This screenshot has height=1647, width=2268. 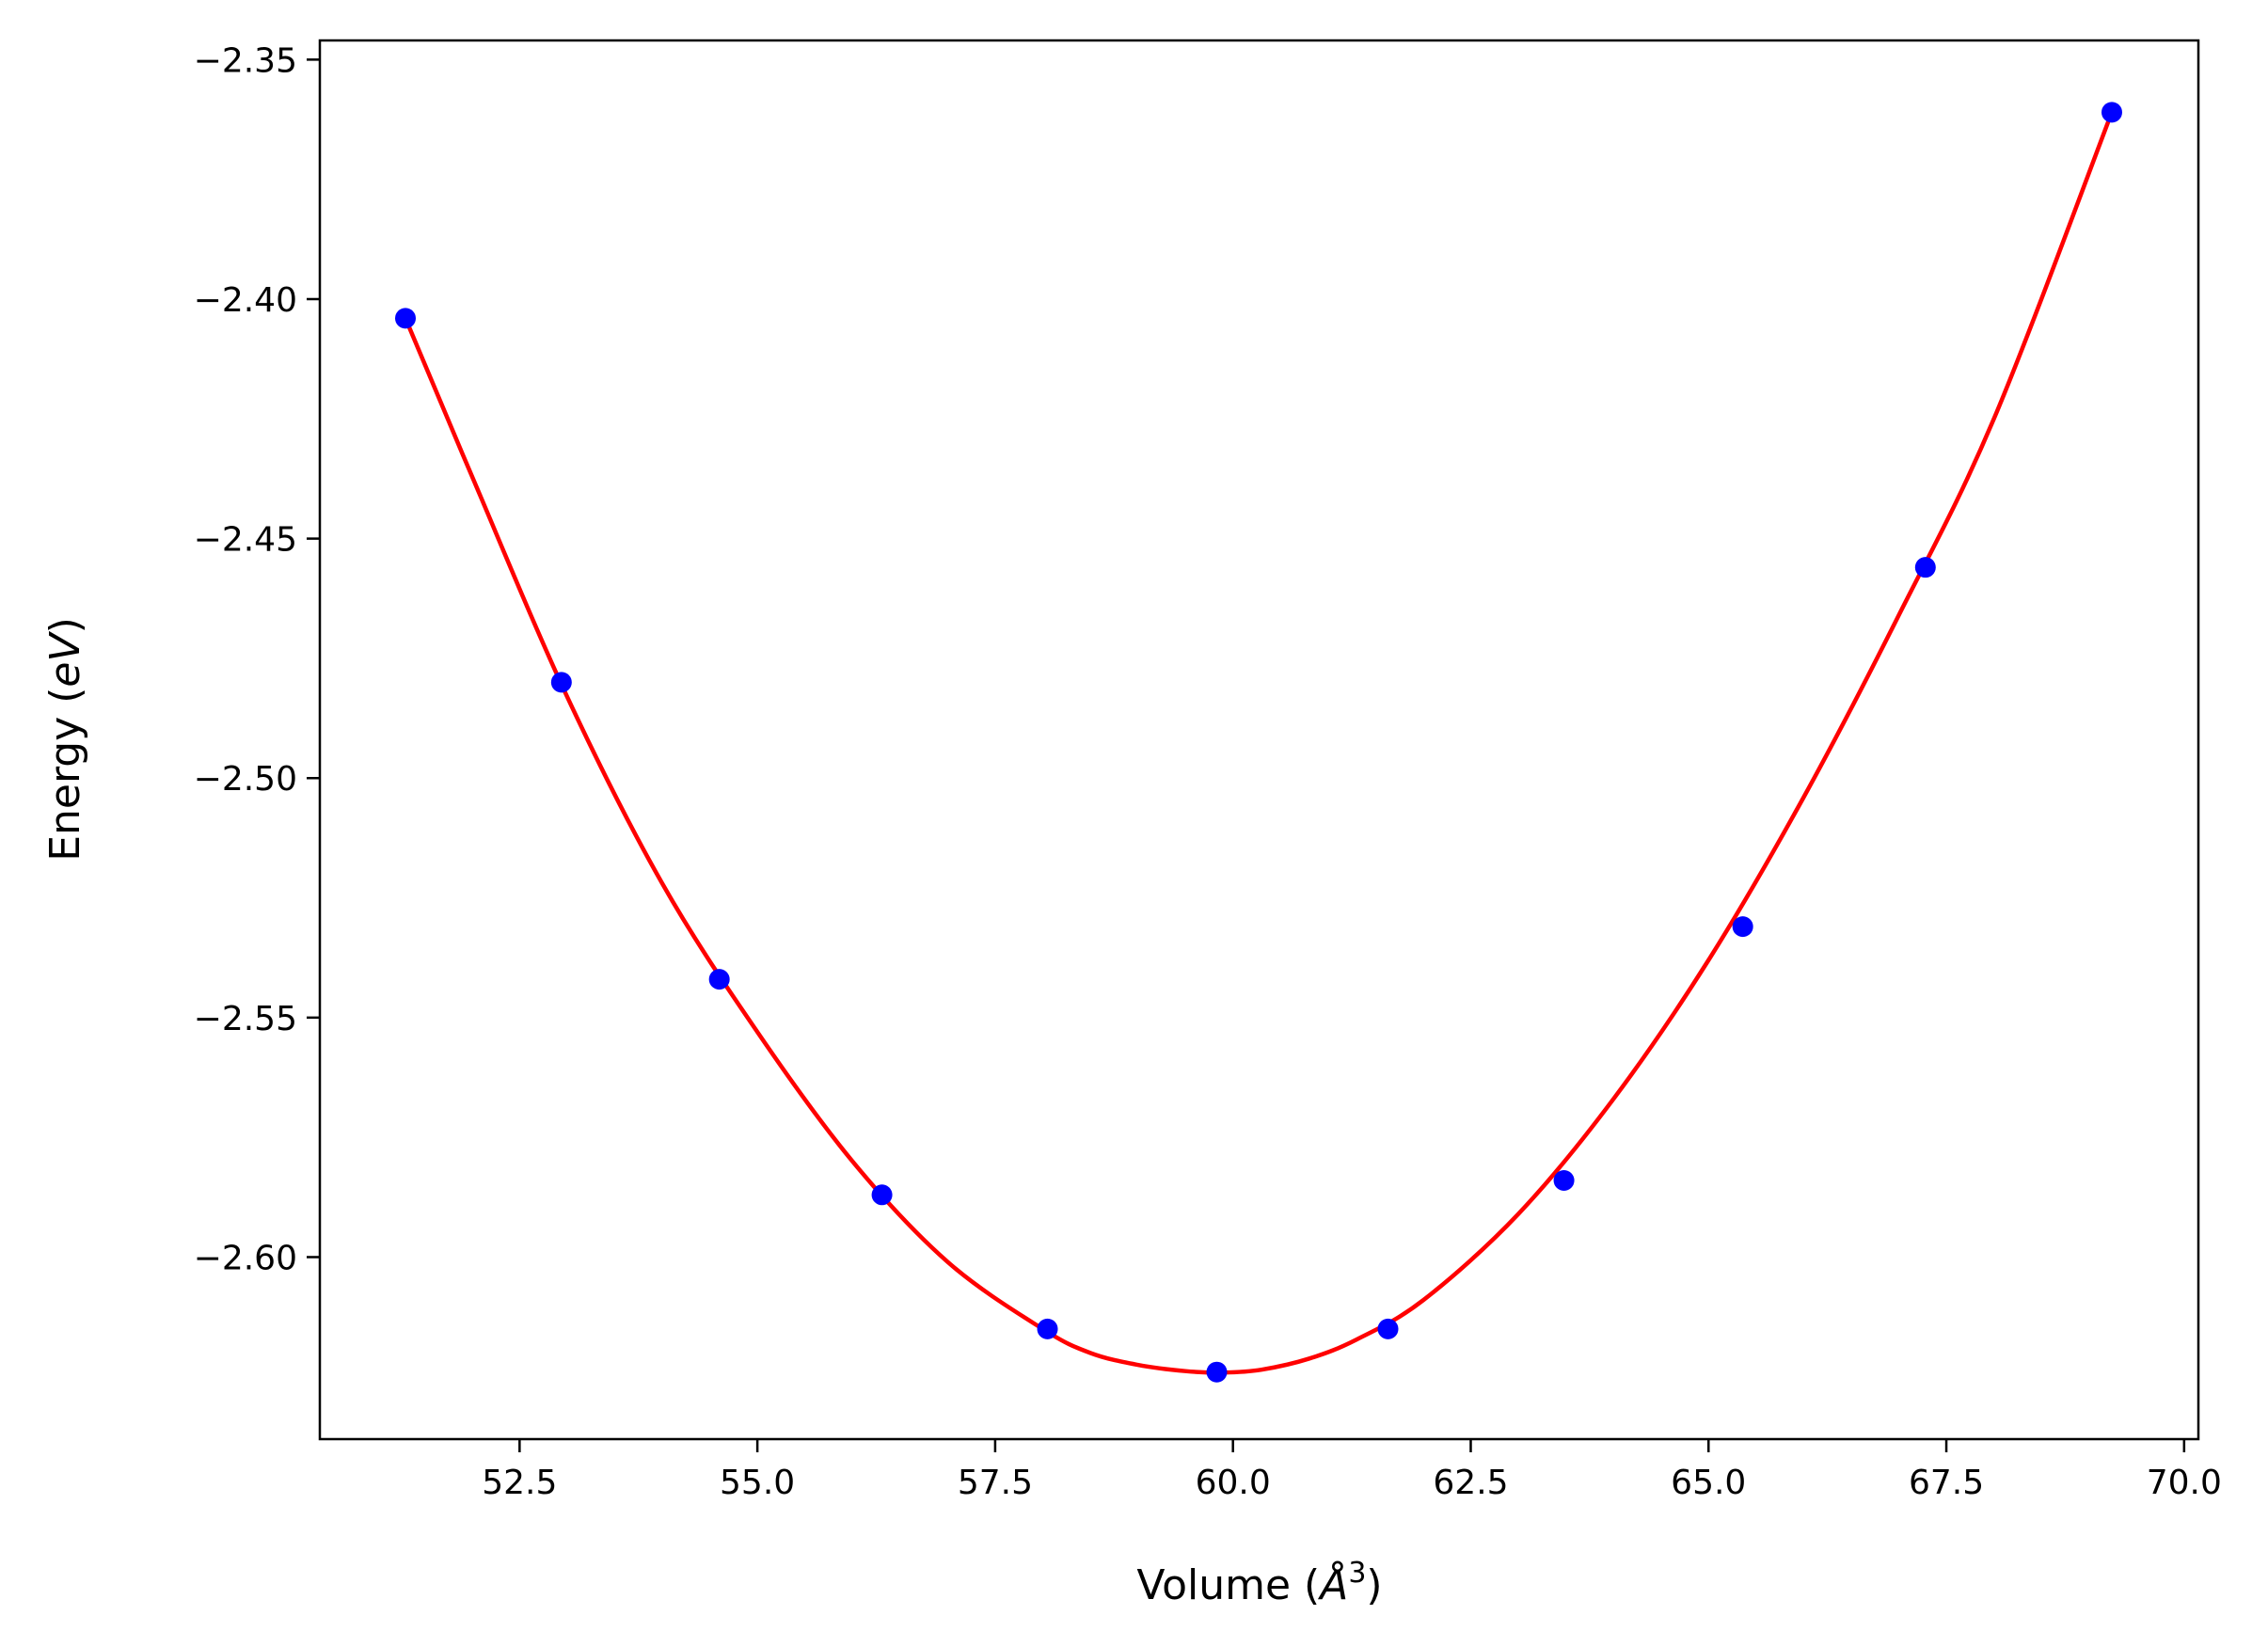 What do you see at coordinates (1946, 1483) in the screenshot?
I see `x-tick-label: 67.5` at bounding box center [1946, 1483].